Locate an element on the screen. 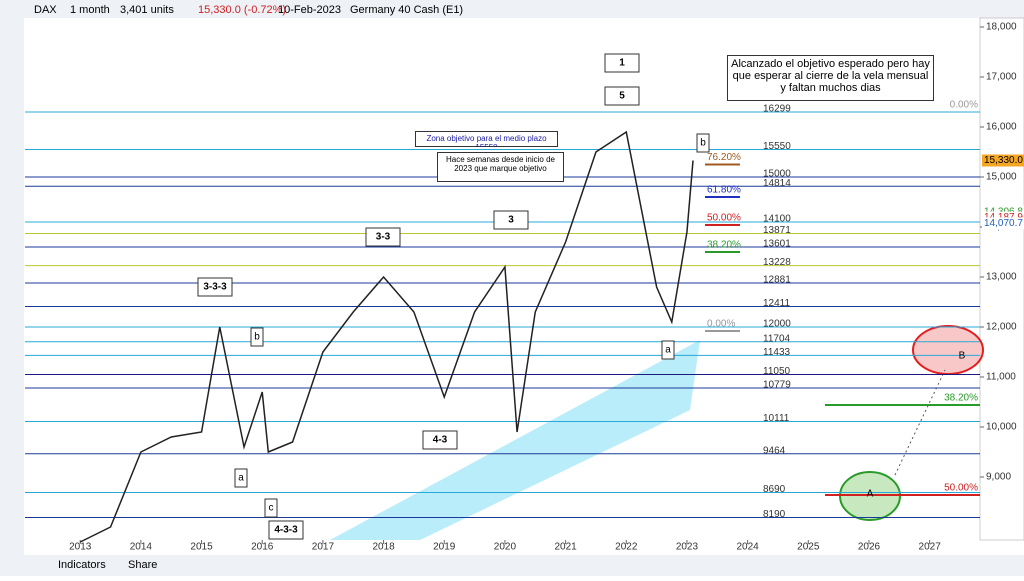  level-label: 15550 is located at coordinates (777, 146).